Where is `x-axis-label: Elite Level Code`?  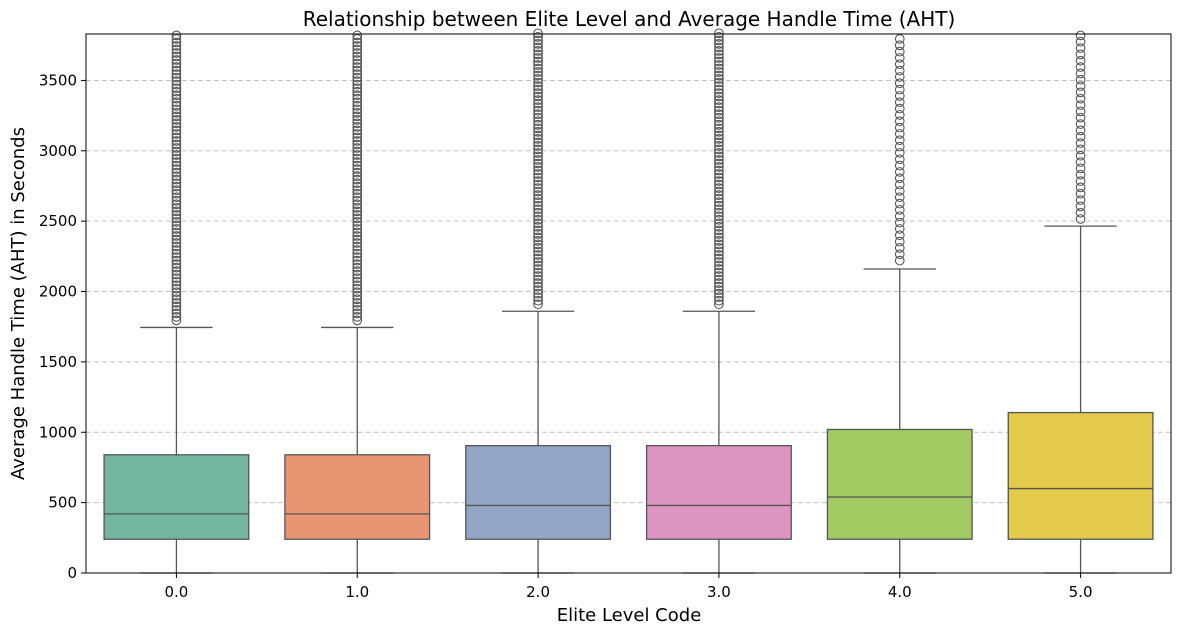
x-axis-label: Elite Level Code is located at coordinates (629, 615).